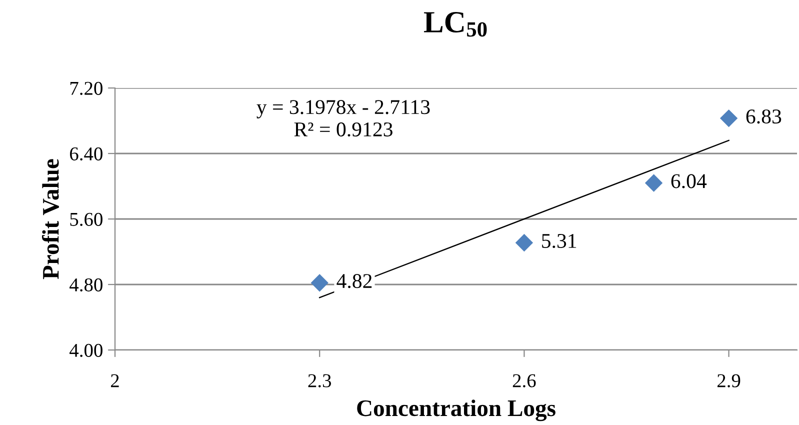 This screenshot has height=425, width=799. I want to click on data-label: 6.04, so click(689, 181).